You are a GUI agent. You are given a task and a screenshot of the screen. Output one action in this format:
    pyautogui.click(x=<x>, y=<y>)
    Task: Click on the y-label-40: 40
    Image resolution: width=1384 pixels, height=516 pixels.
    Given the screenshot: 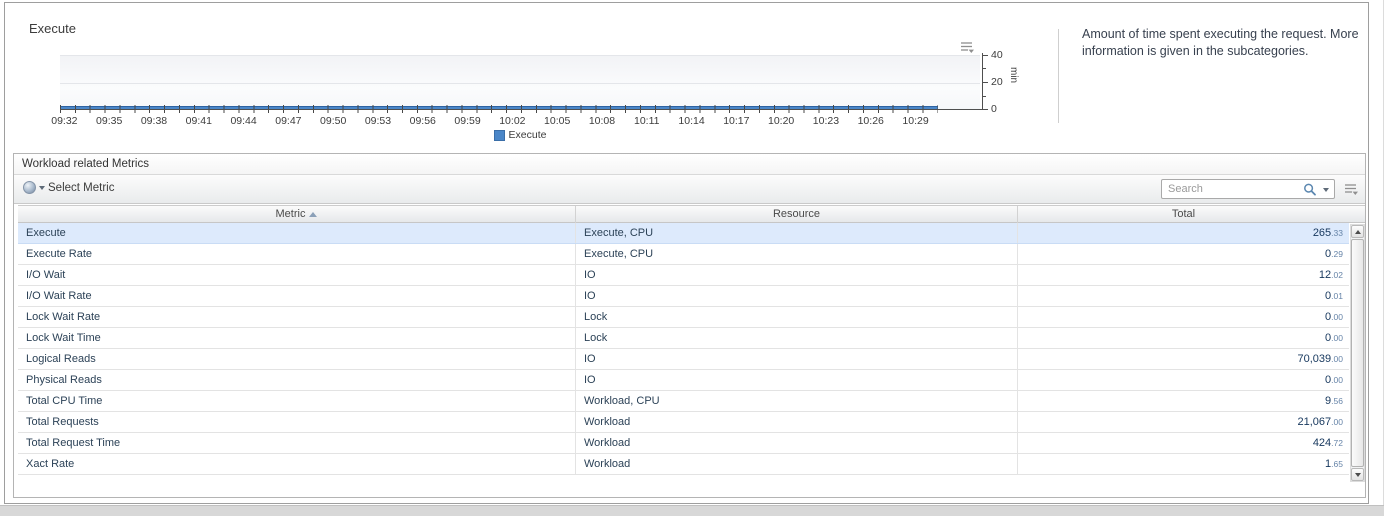 What is the action you would take?
    pyautogui.click(x=997, y=55)
    